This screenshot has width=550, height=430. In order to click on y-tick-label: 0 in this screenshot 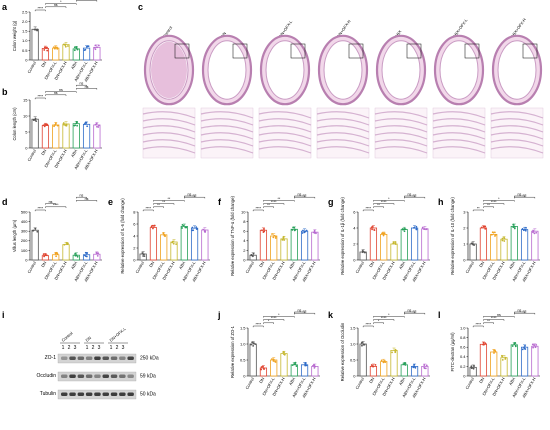, I will do `click(464, 259)`.